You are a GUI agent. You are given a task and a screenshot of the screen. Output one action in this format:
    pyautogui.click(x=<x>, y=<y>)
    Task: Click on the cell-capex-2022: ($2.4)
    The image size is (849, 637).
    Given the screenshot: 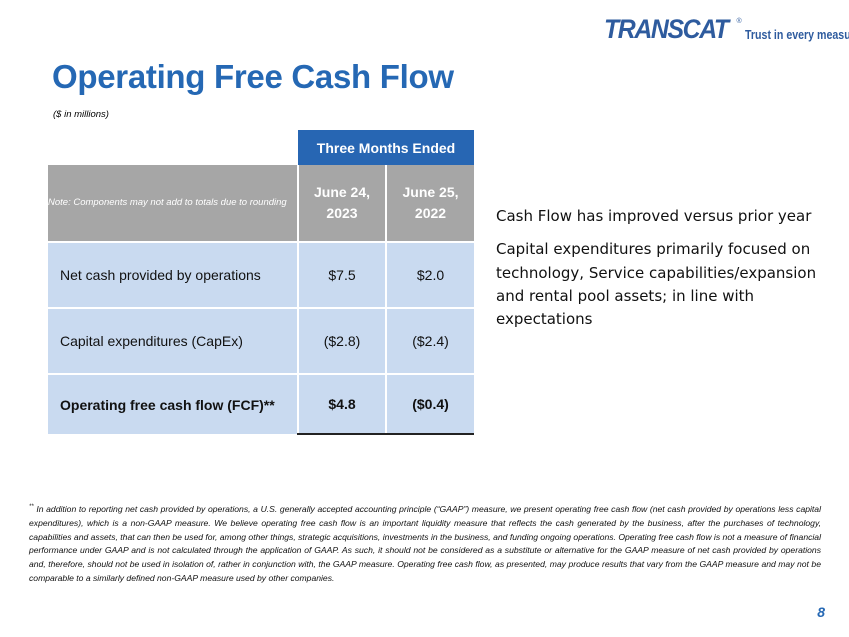 What is the action you would take?
    pyautogui.click(x=429, y=340)
    